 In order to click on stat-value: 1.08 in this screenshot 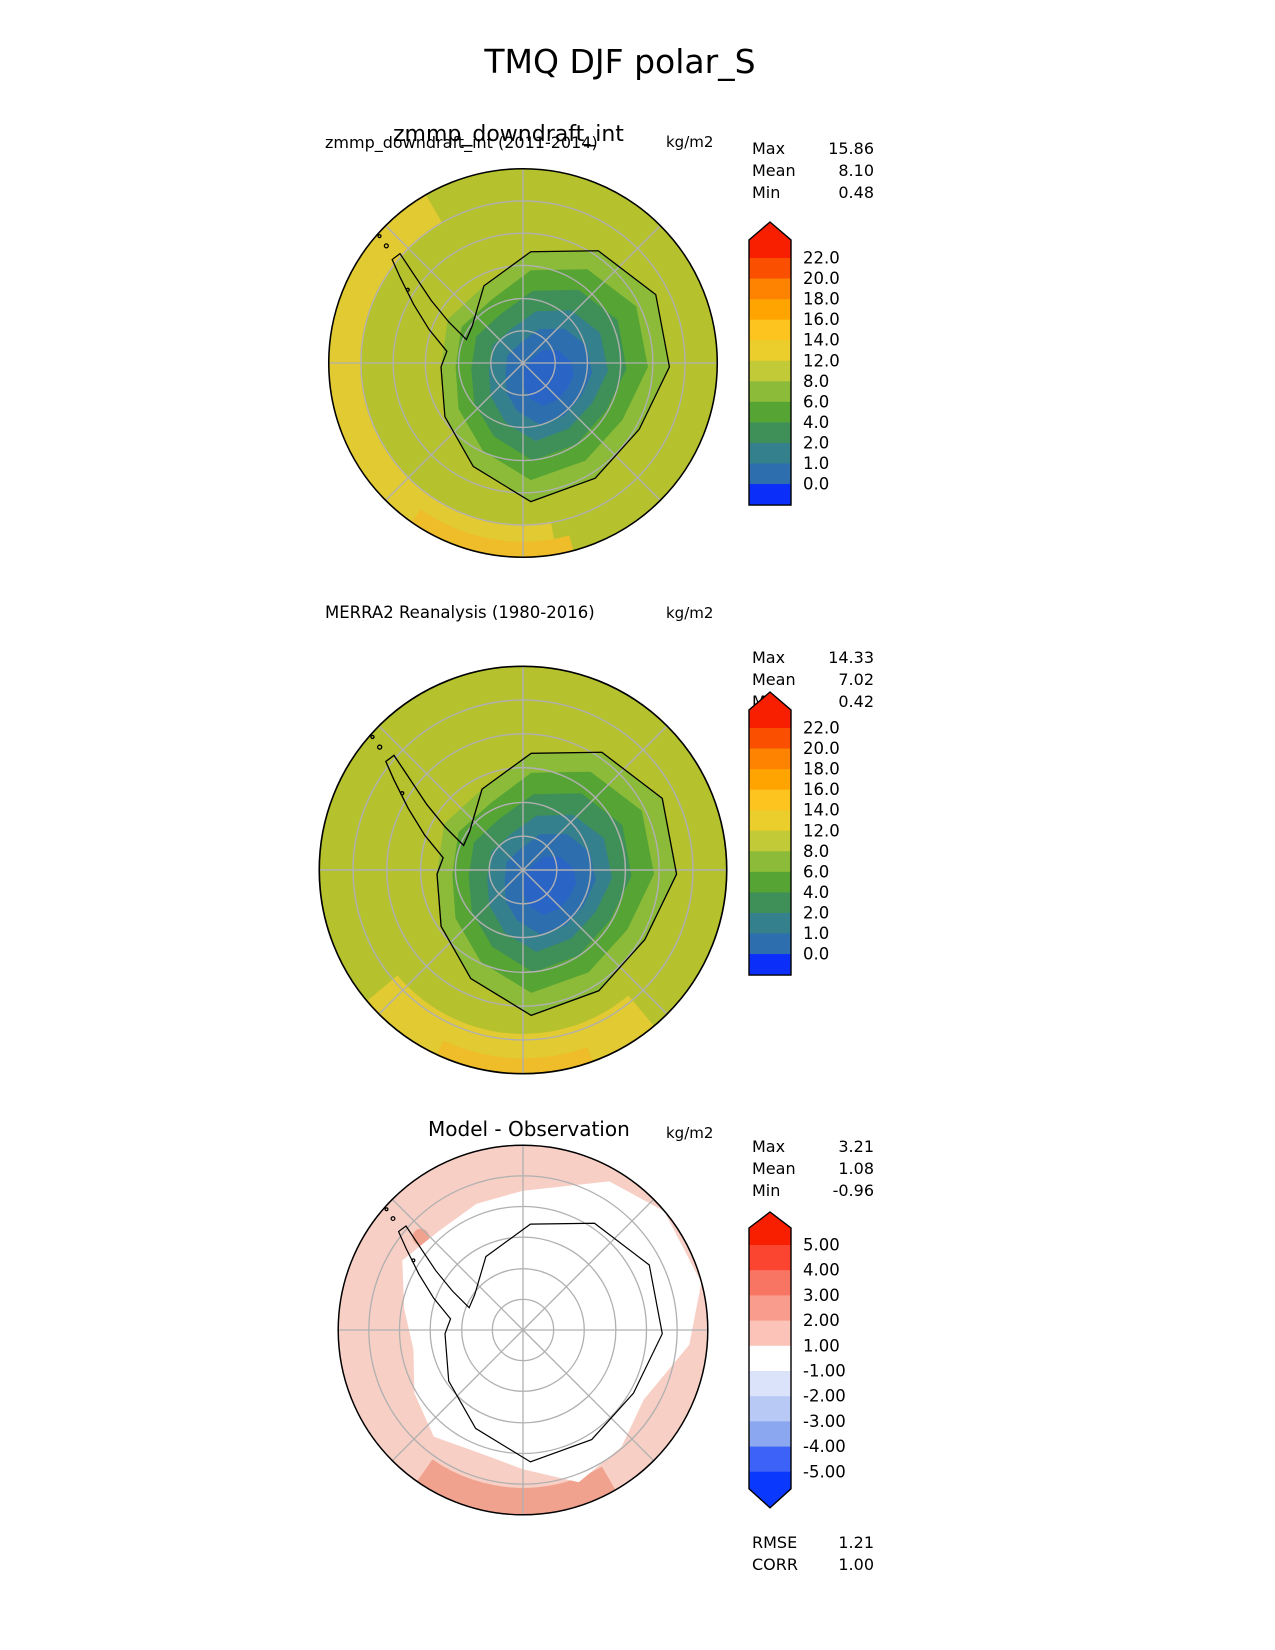, I will do `click(856, 1168)`.